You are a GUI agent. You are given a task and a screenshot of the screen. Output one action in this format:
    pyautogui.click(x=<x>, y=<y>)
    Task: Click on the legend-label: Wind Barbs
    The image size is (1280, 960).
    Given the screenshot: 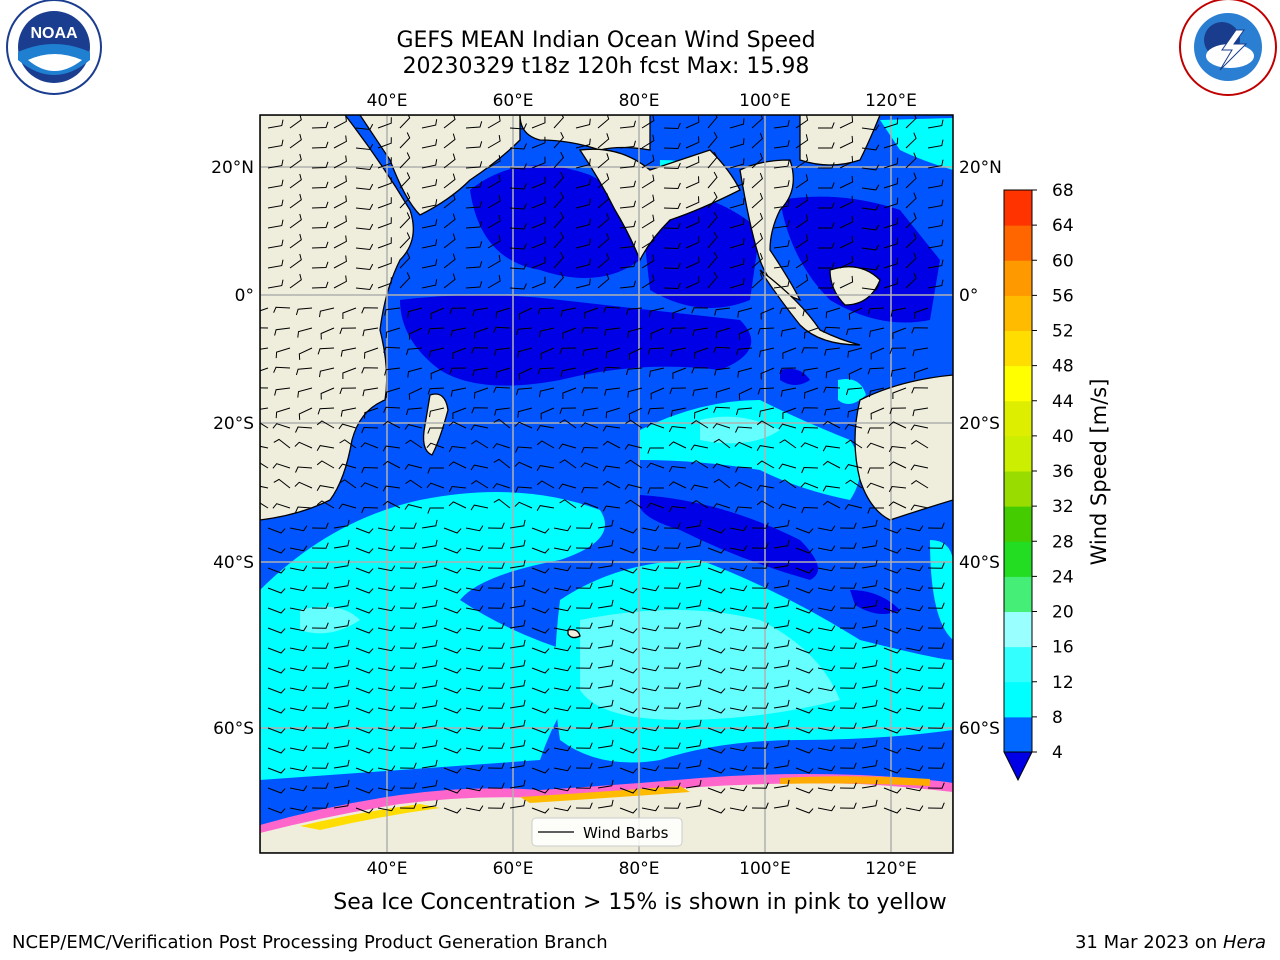 What is the action you would take?
    pyautogui.click(x=626, y=833)
    